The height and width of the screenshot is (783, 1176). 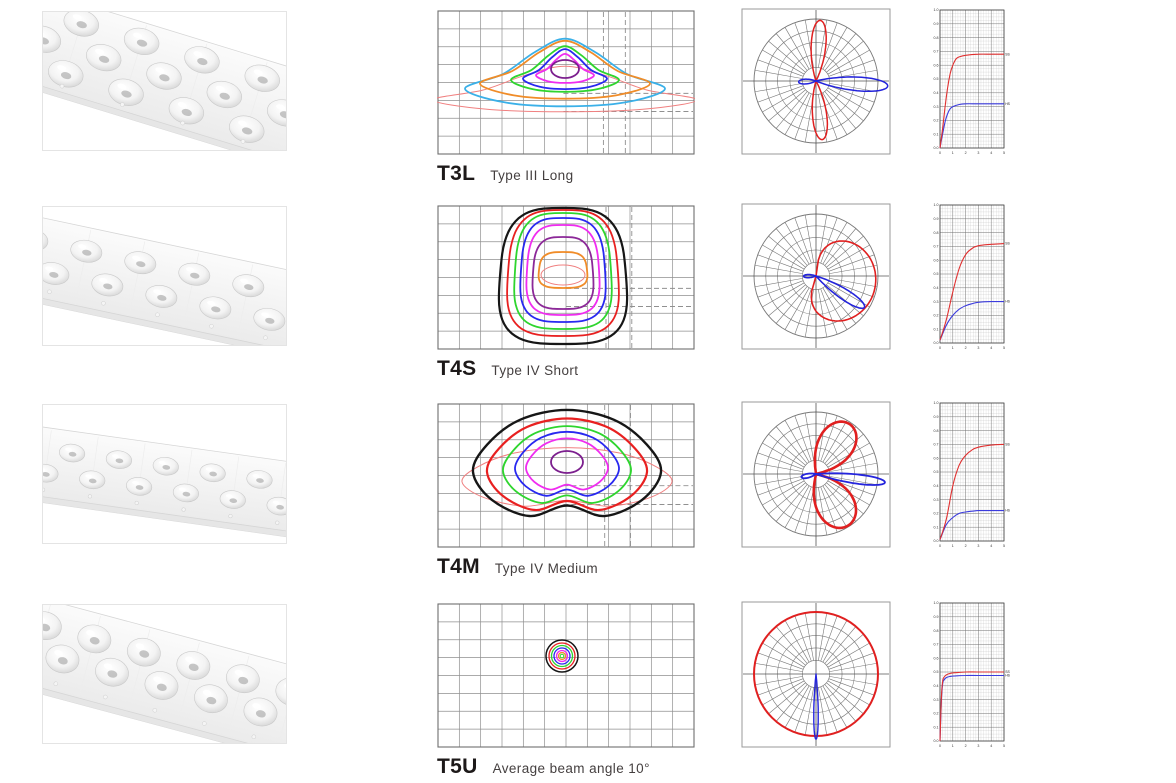 I want to click on isolux-block: T4S Type IV Short, so click(x=566, y=293).